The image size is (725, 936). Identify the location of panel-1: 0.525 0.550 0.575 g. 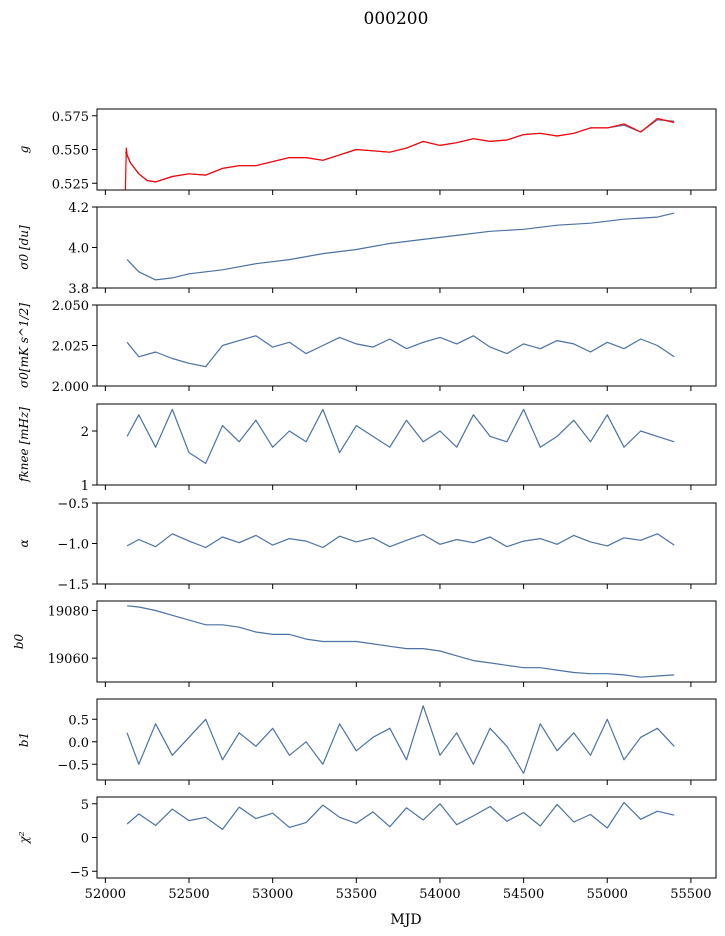
(367, 151).